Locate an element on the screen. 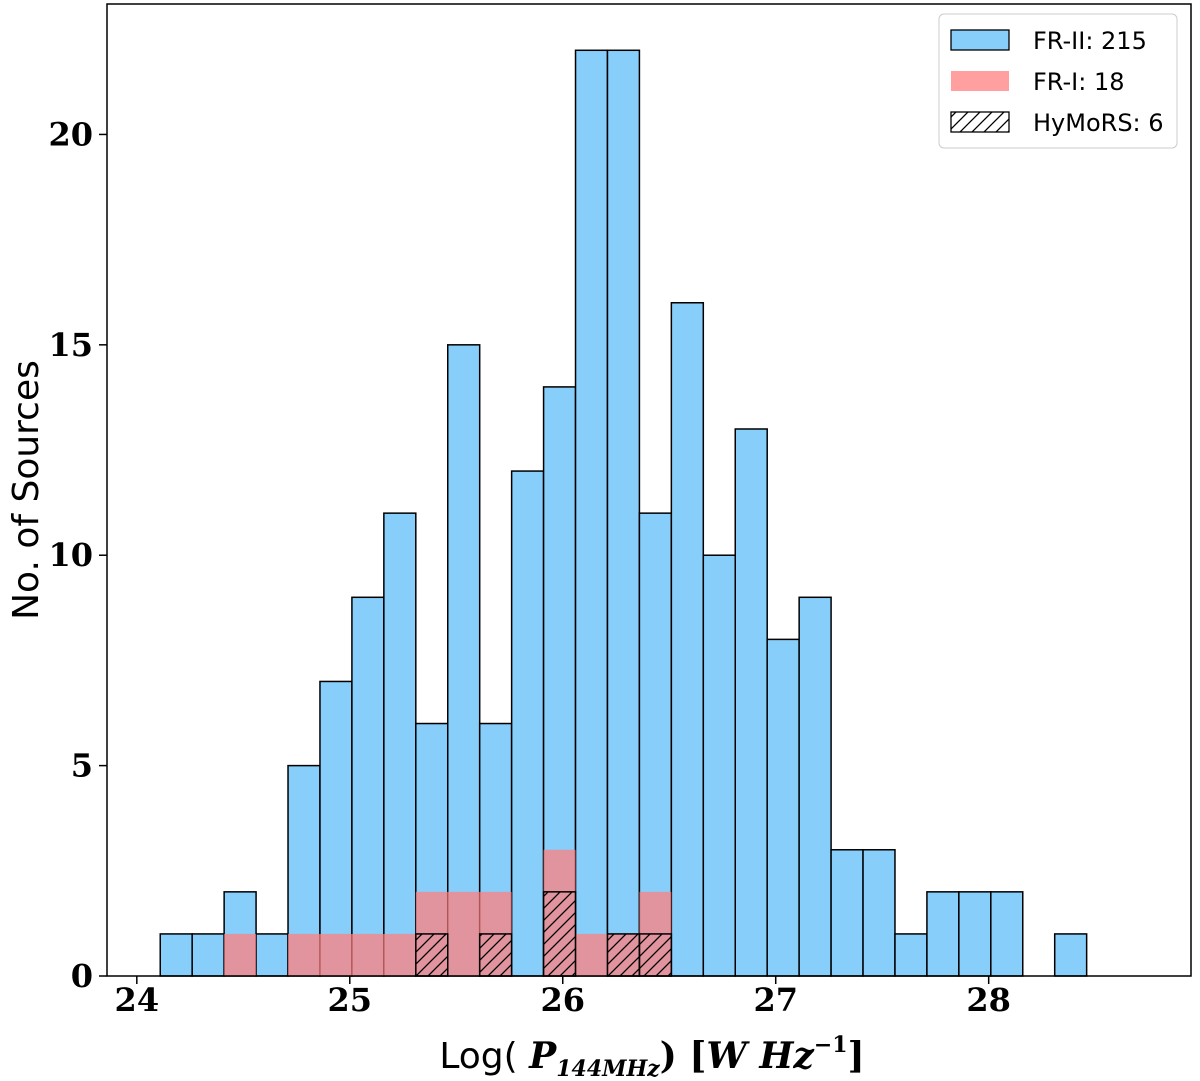  legend-label-fr1: FR-I: 18 is located at coordinates (1079, 82).